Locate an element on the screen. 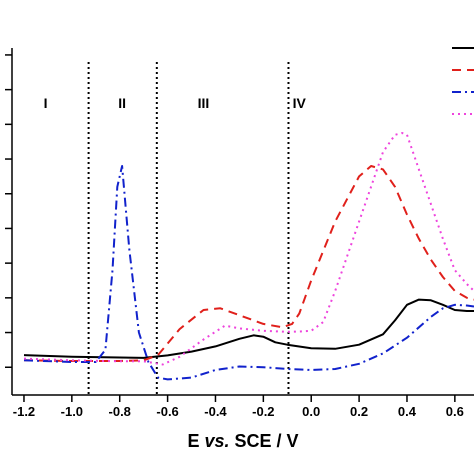 The image size is (474, 474). x-axis-title: E vs. SCE / V is located at coordinates (242, 441).